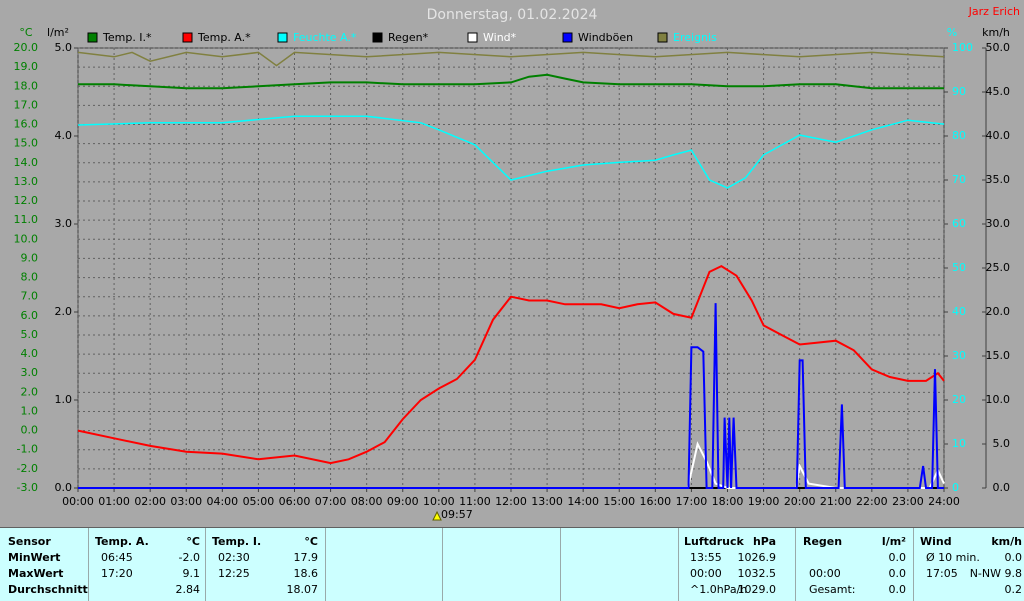  I want to click on cell-label: 17:05, so click(942, 573).